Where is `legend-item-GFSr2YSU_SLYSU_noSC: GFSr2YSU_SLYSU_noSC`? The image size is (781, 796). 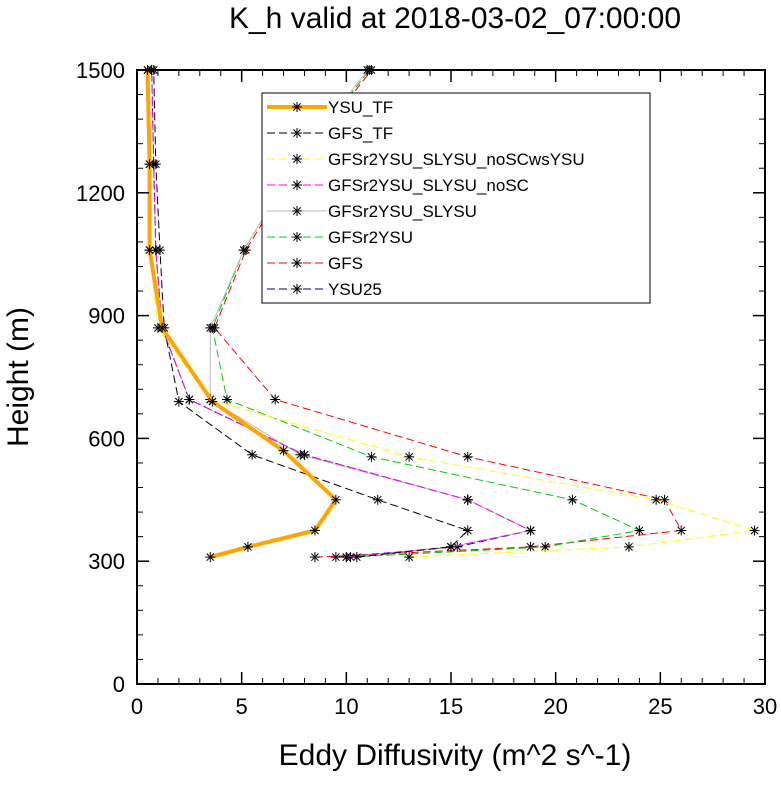 legend-item-GFSr2YSU_SLYSU_noSC: GFSr2YSU_SLYSU_noSC is located at coordinates (398, 185).